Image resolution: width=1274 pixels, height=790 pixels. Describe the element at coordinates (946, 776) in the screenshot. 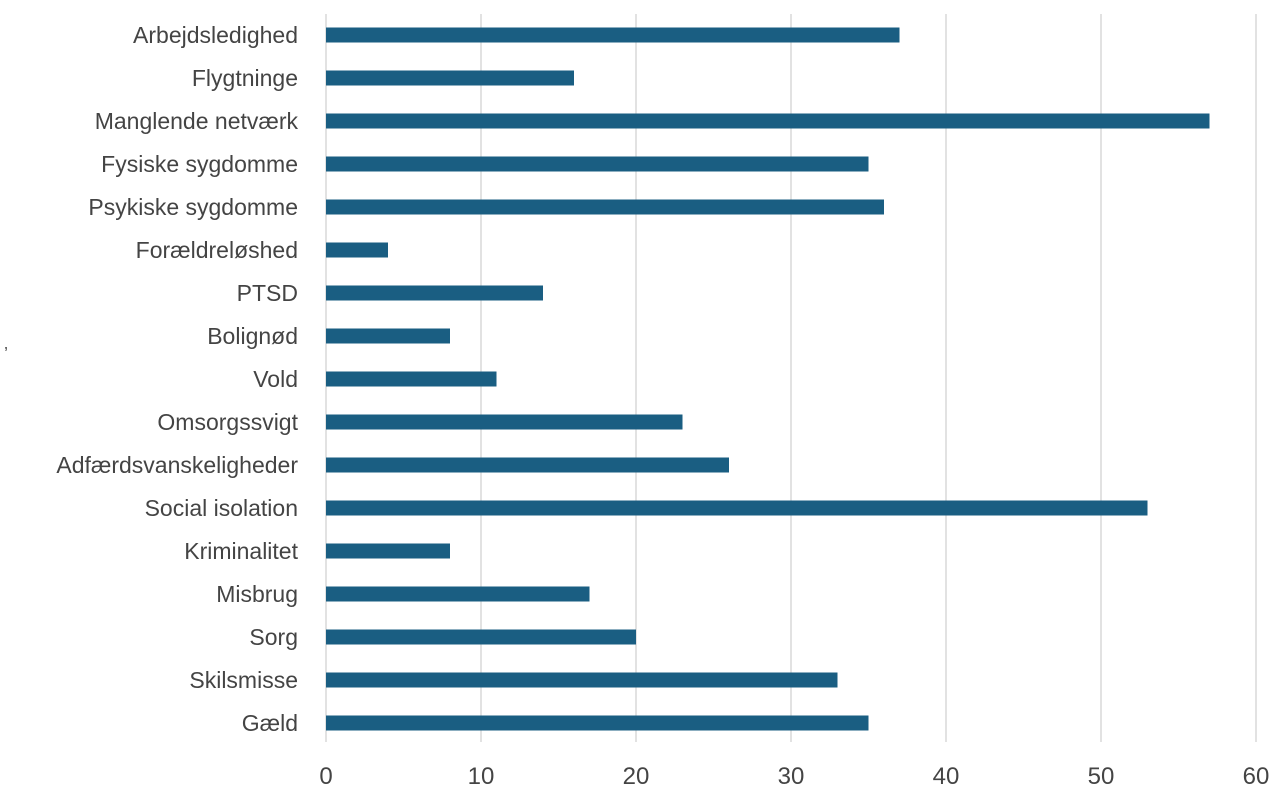

I see `x-tick-label: 40` at that location.